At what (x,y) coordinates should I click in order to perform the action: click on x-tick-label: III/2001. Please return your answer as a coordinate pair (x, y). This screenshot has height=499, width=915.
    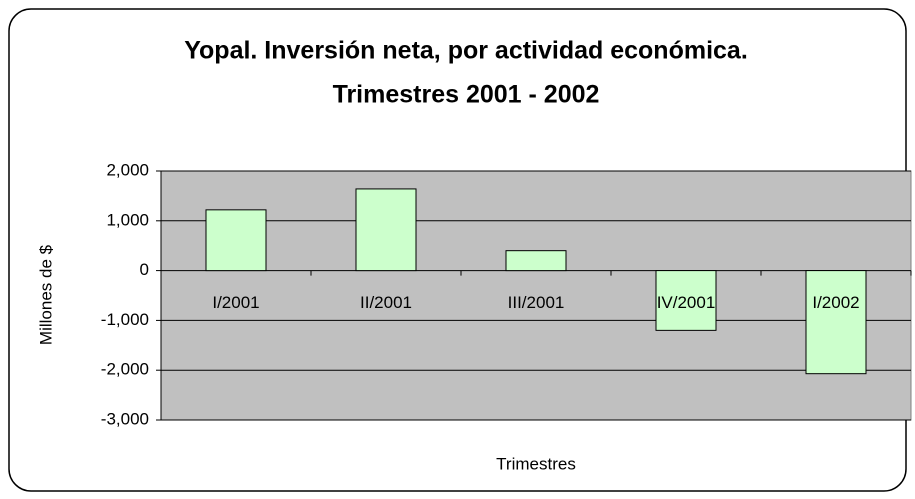
    Looking at the image, I should click on (536, 302).